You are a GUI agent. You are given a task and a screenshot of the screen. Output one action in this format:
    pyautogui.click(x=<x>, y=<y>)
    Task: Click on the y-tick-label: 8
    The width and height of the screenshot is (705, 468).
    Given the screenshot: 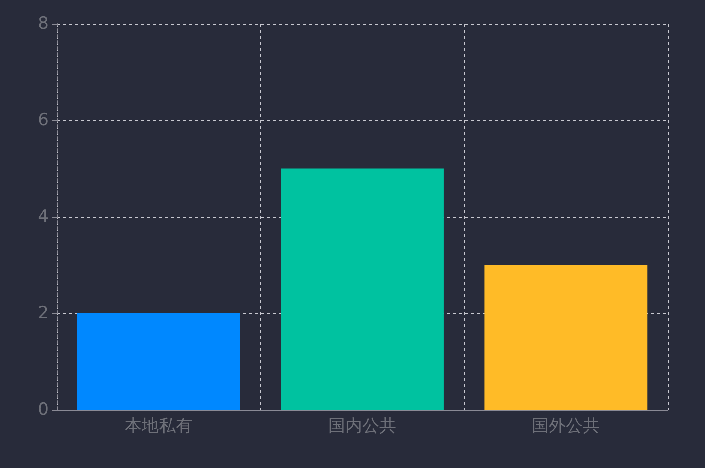 What is the action you would take?
    pyautogui.click(x=43, y=24)
    